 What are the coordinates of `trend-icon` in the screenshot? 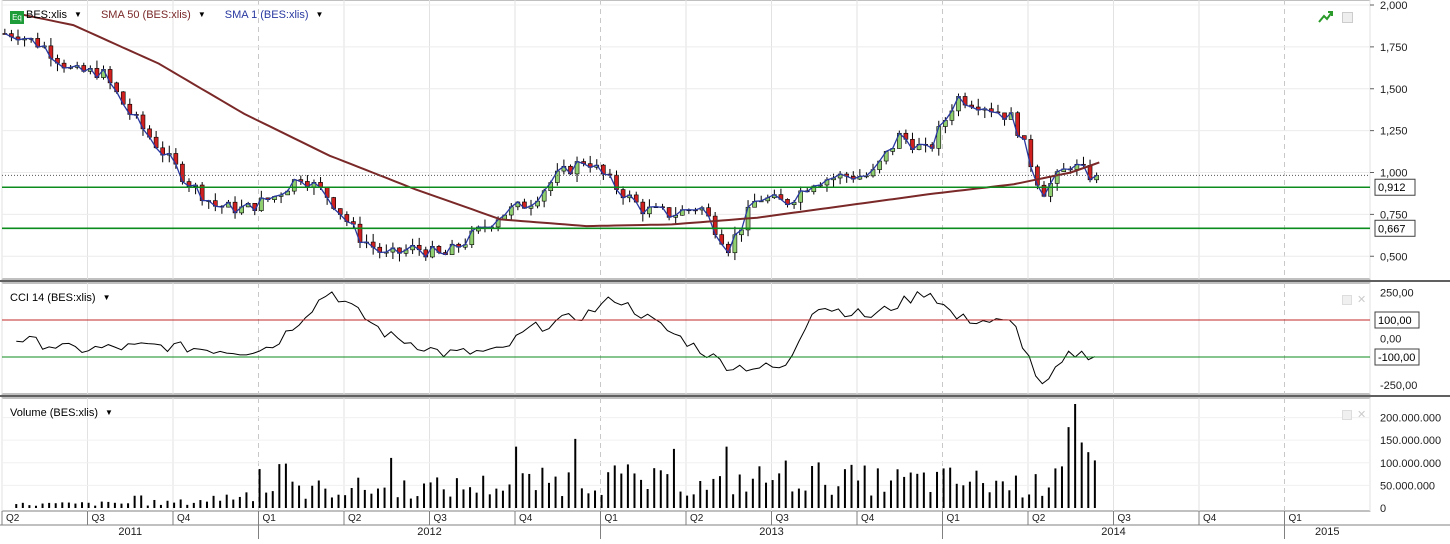 It's located at (1326, 17).